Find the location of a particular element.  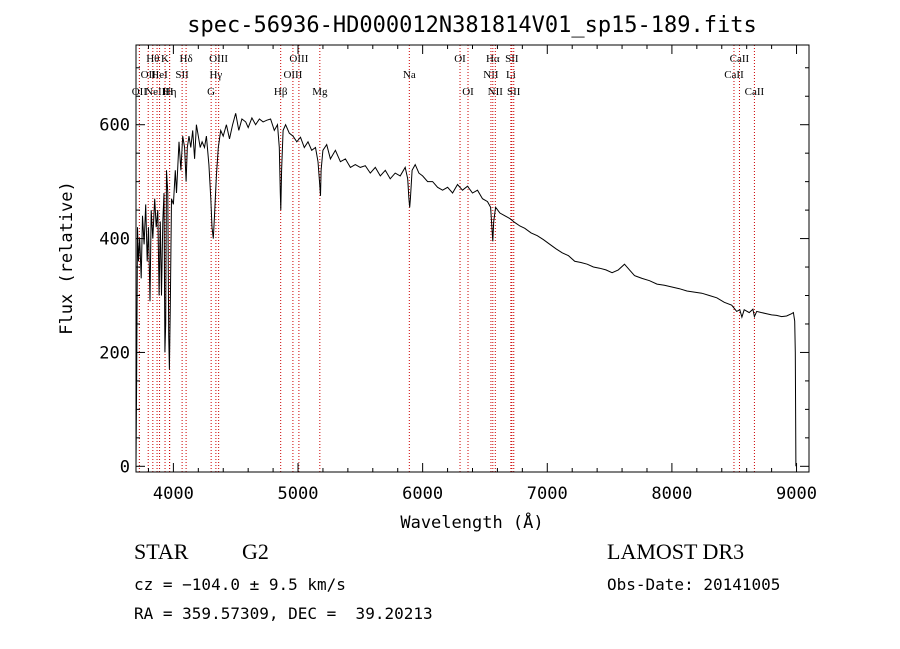

object-subclass: G2 is located at coordinates (255, 551).